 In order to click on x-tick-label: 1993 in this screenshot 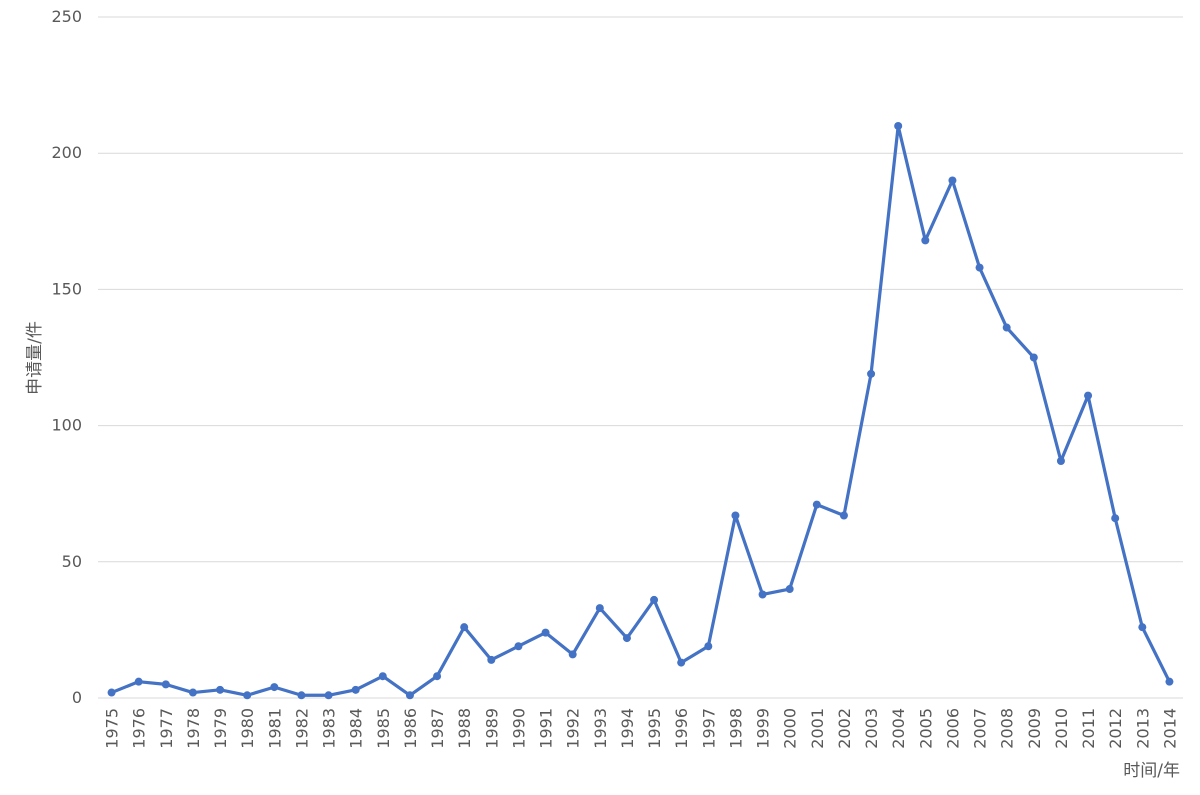, I will do `click(600, 728)`.